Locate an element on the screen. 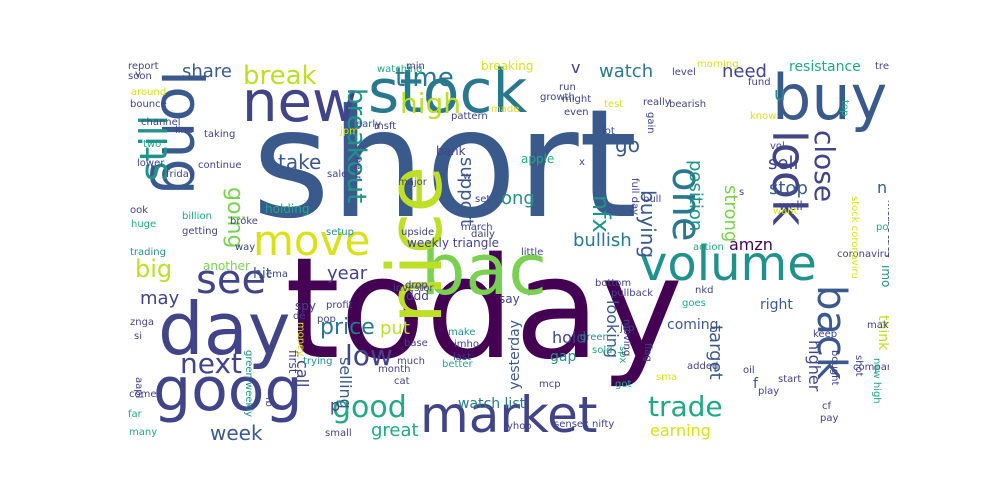  cloud-word: company is located at coordinates (871, 367).